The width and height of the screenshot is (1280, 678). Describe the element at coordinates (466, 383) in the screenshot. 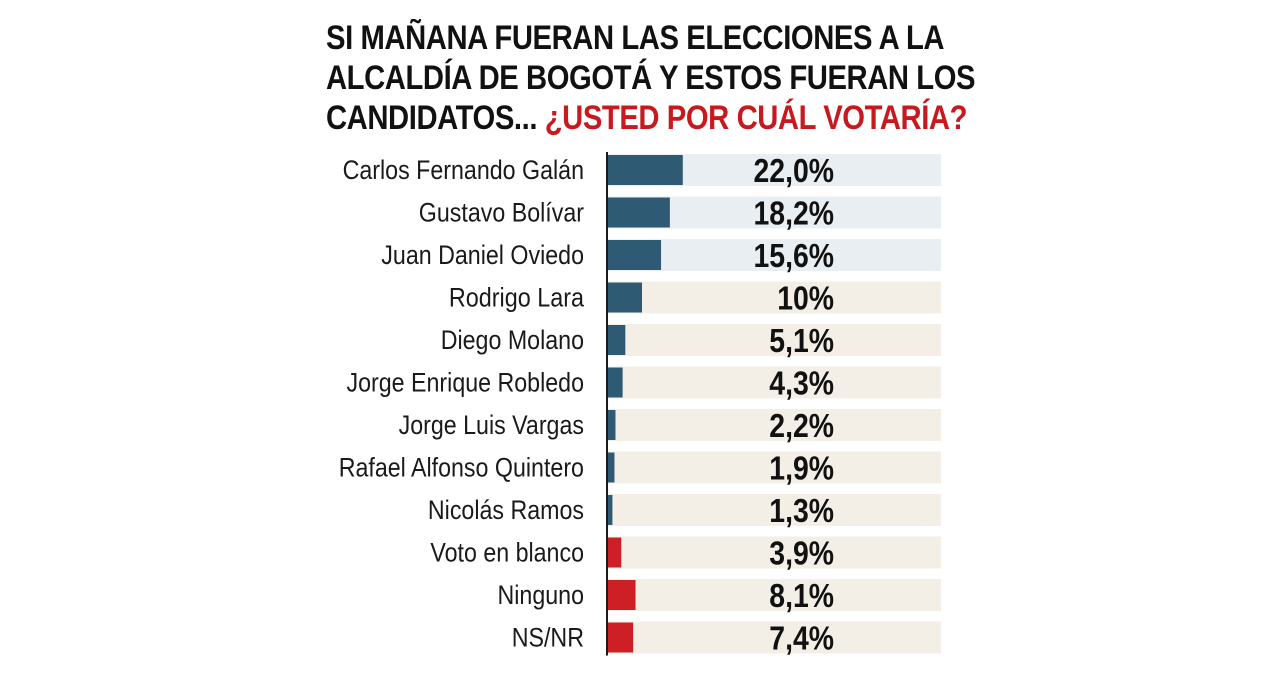

I see `category-label: Jorge Enrique Robledo` at that location.